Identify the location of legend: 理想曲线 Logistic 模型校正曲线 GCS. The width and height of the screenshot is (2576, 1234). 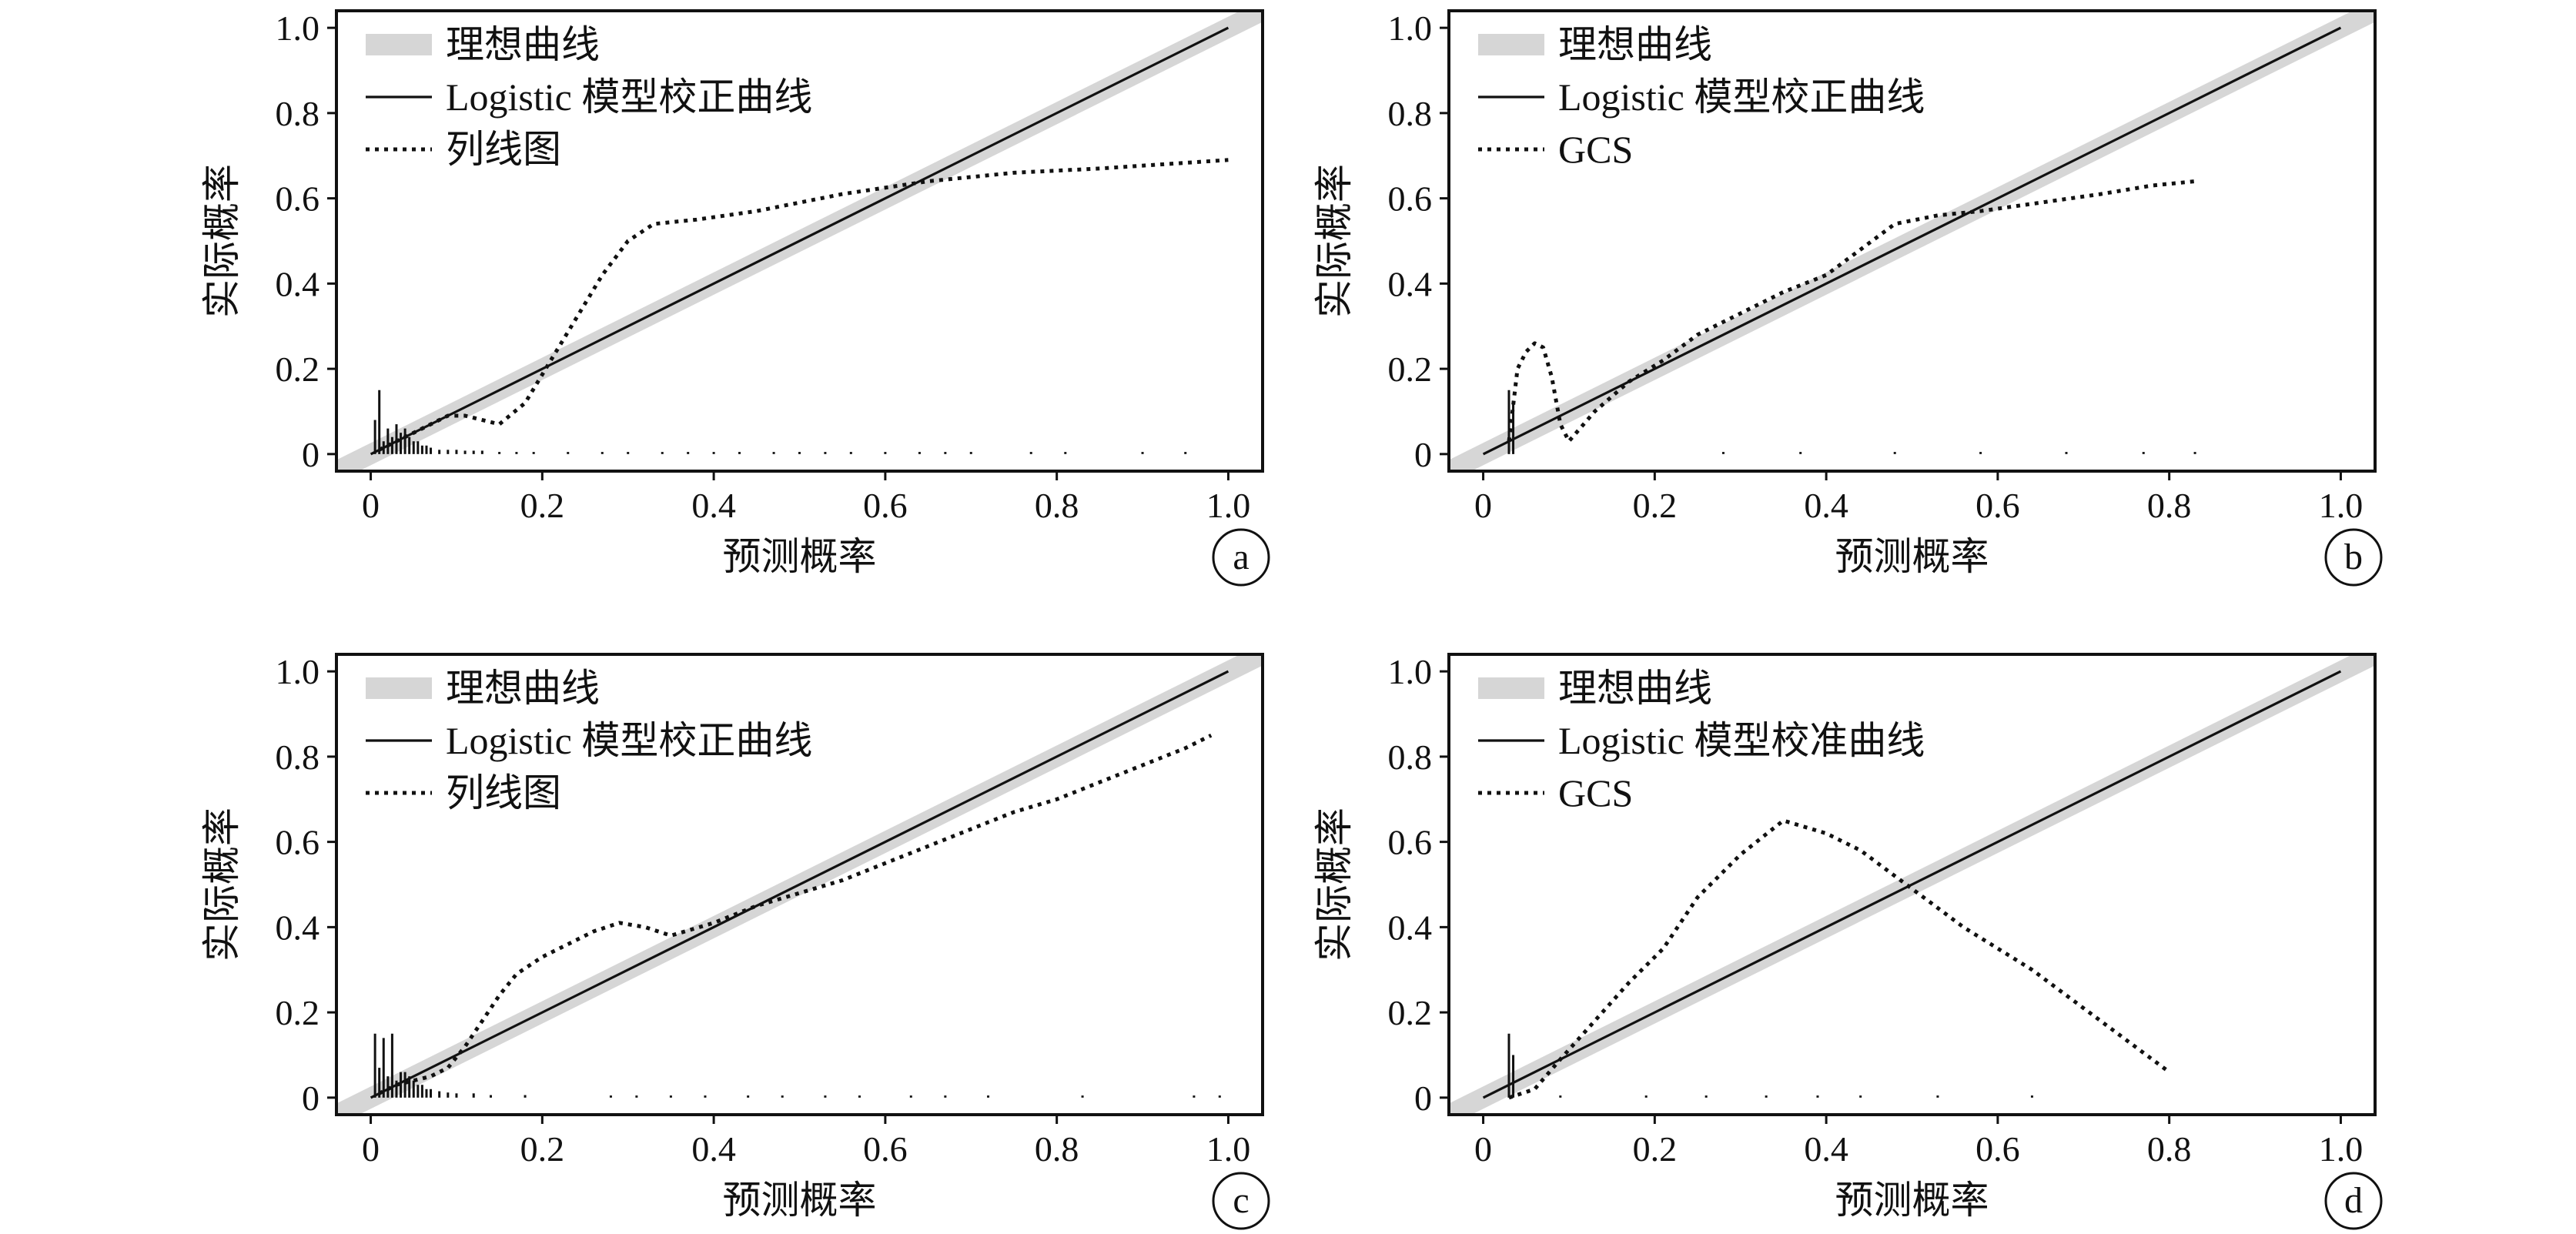
(1702, 97).